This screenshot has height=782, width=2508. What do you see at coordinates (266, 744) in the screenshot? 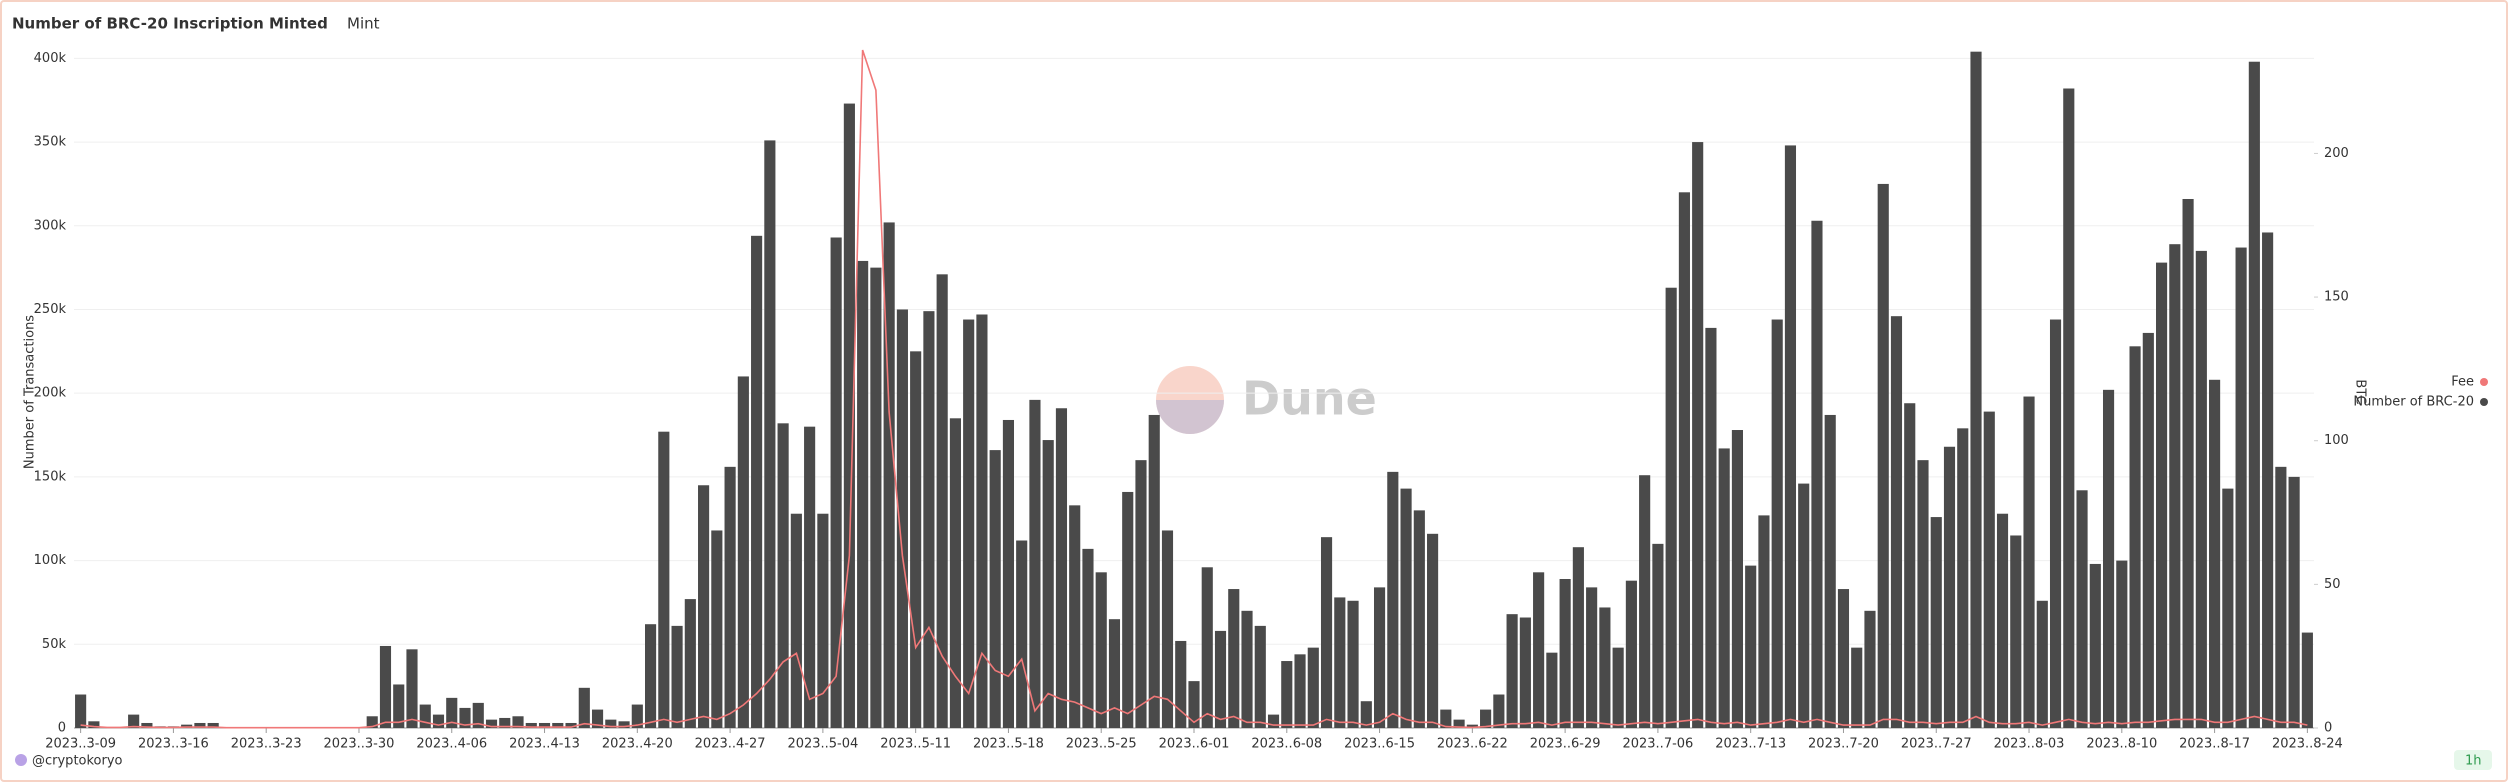
I see `x-tick-label: 2023..3-23` at bounding box center [266, 744].